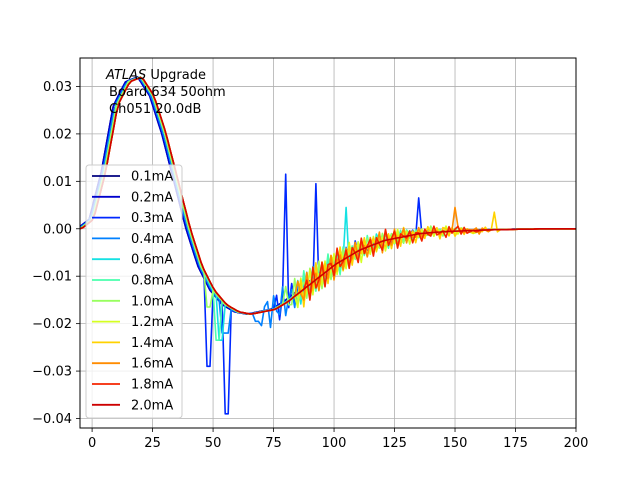 This screenshot has height=480, width=640. What do you see at coordinates (273, 443) in the screenshot?
I see `x-tick-label: 75` at bounding box center [273, 443].